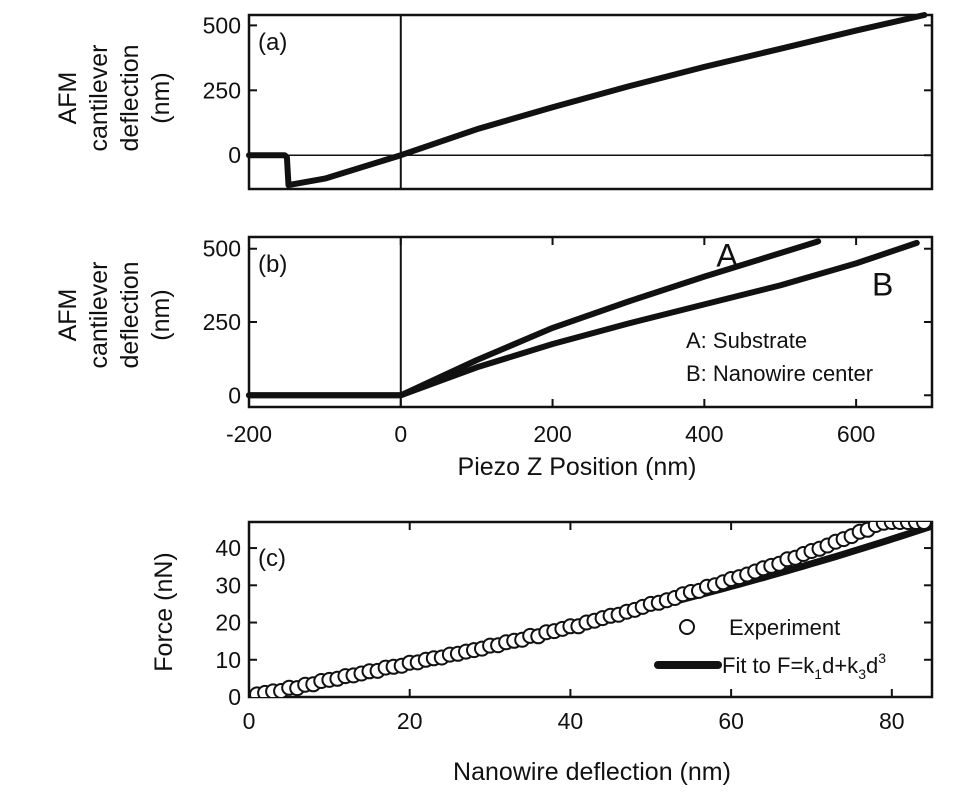 Image resolution: width=964 pixels, height=800 pixels. I want to click on panel-c-xtick-label: 0, so click(249, 721).